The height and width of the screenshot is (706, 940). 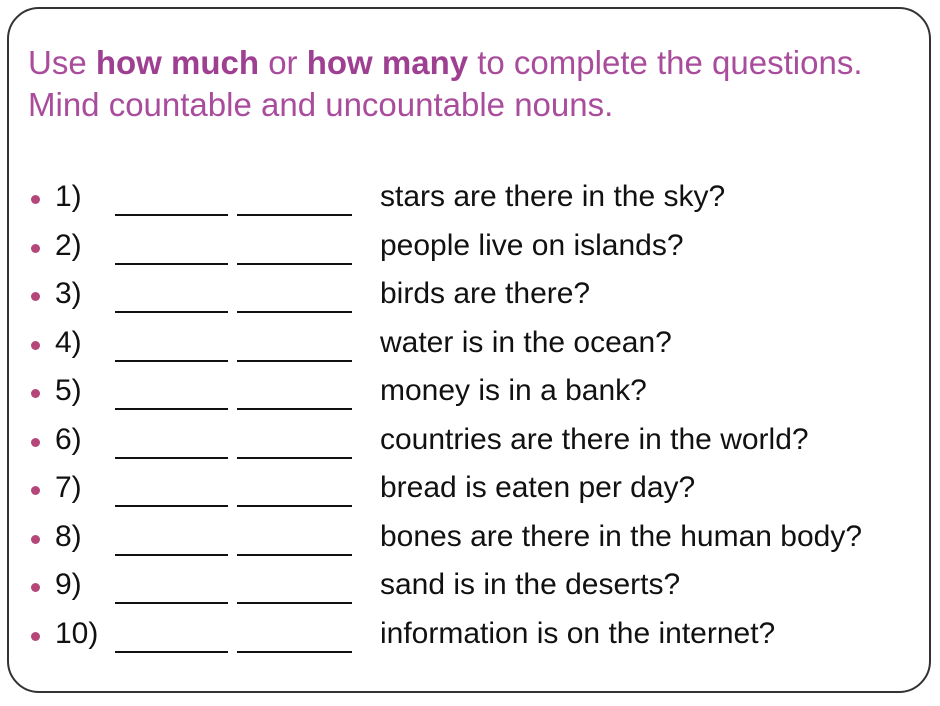 I want to click on question-text: people live on islands?, so click(x=532, y=245).